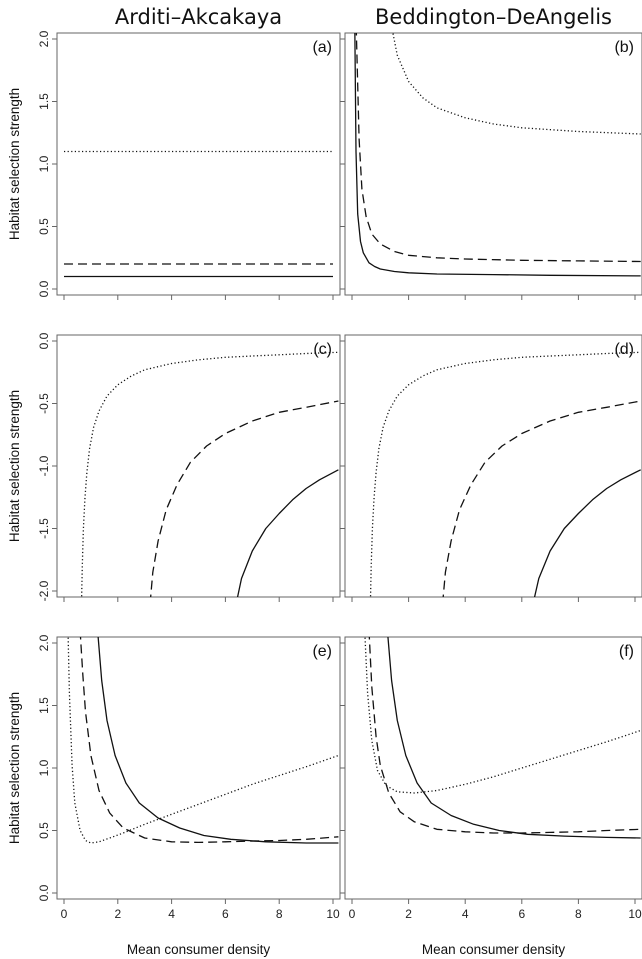 The image size is (642, 959). I want to click on panel-label: (e), so click(322, 651).